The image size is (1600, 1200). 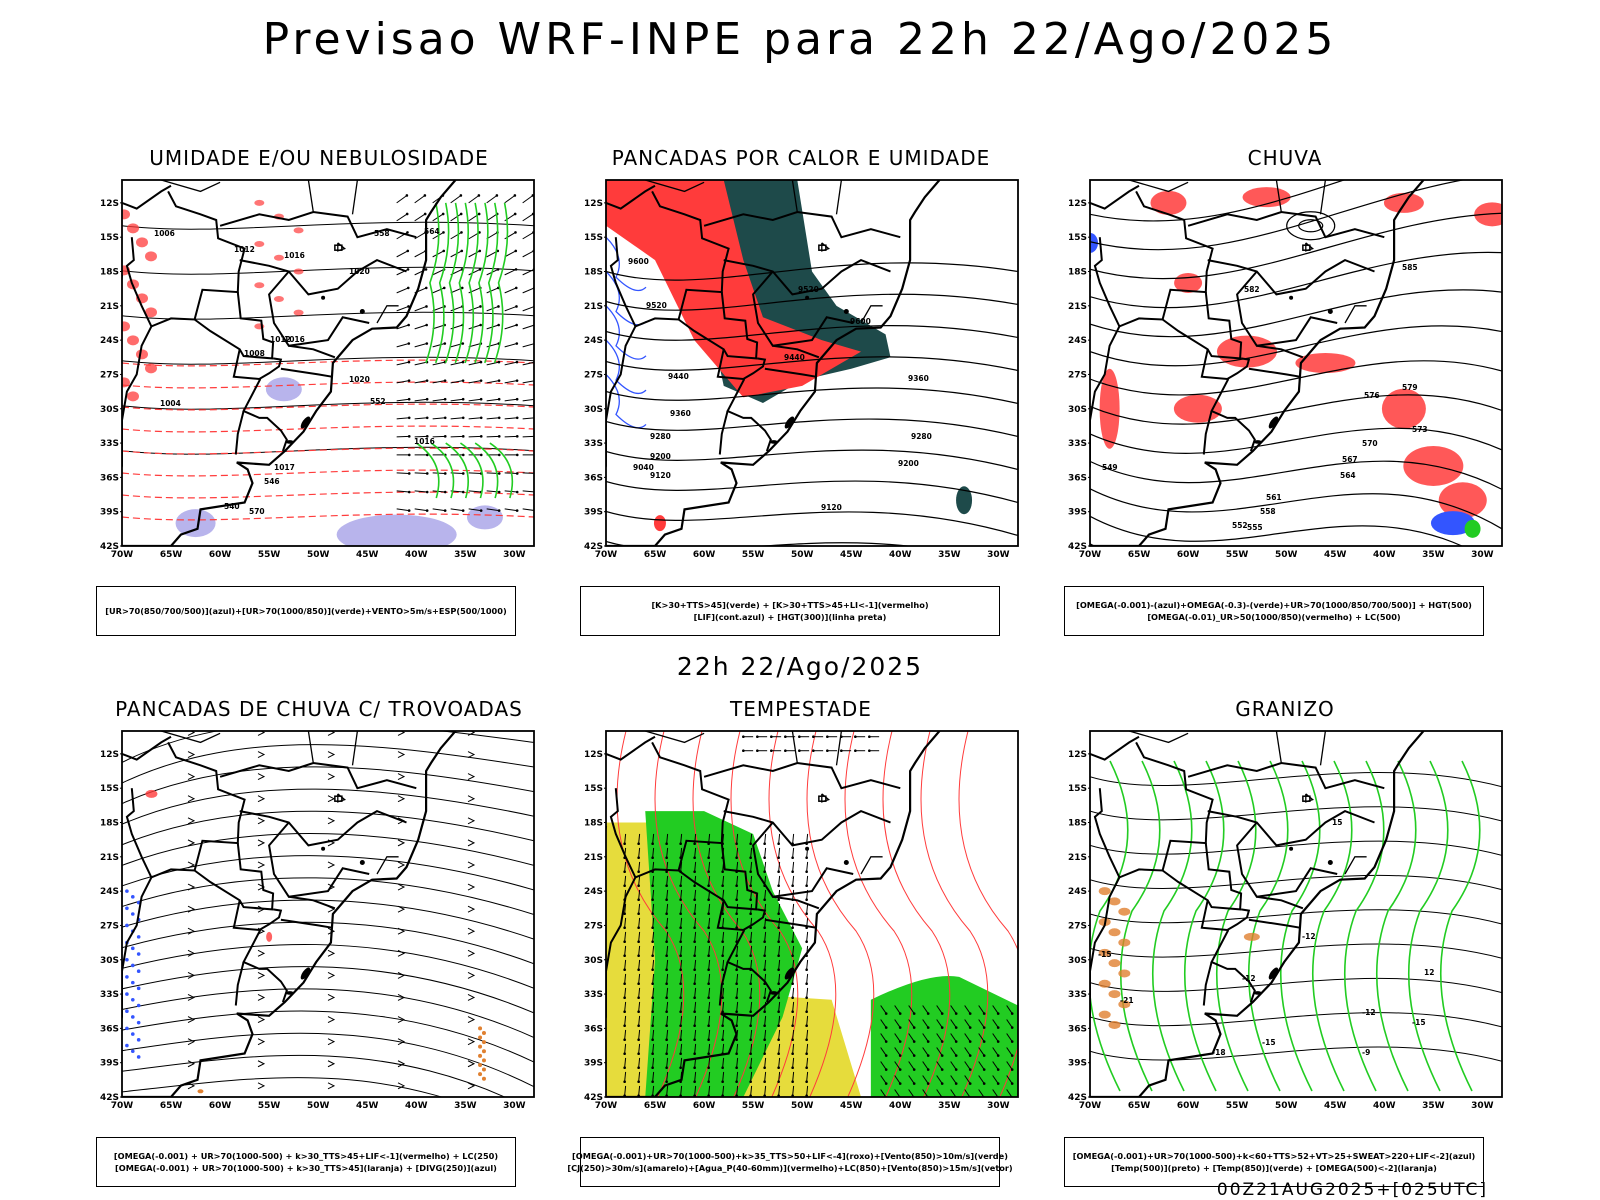 What do you see at coordinates (471, 283) in the screenshot?
I see `humidity-contour-green` at bounding box center [471, 283].